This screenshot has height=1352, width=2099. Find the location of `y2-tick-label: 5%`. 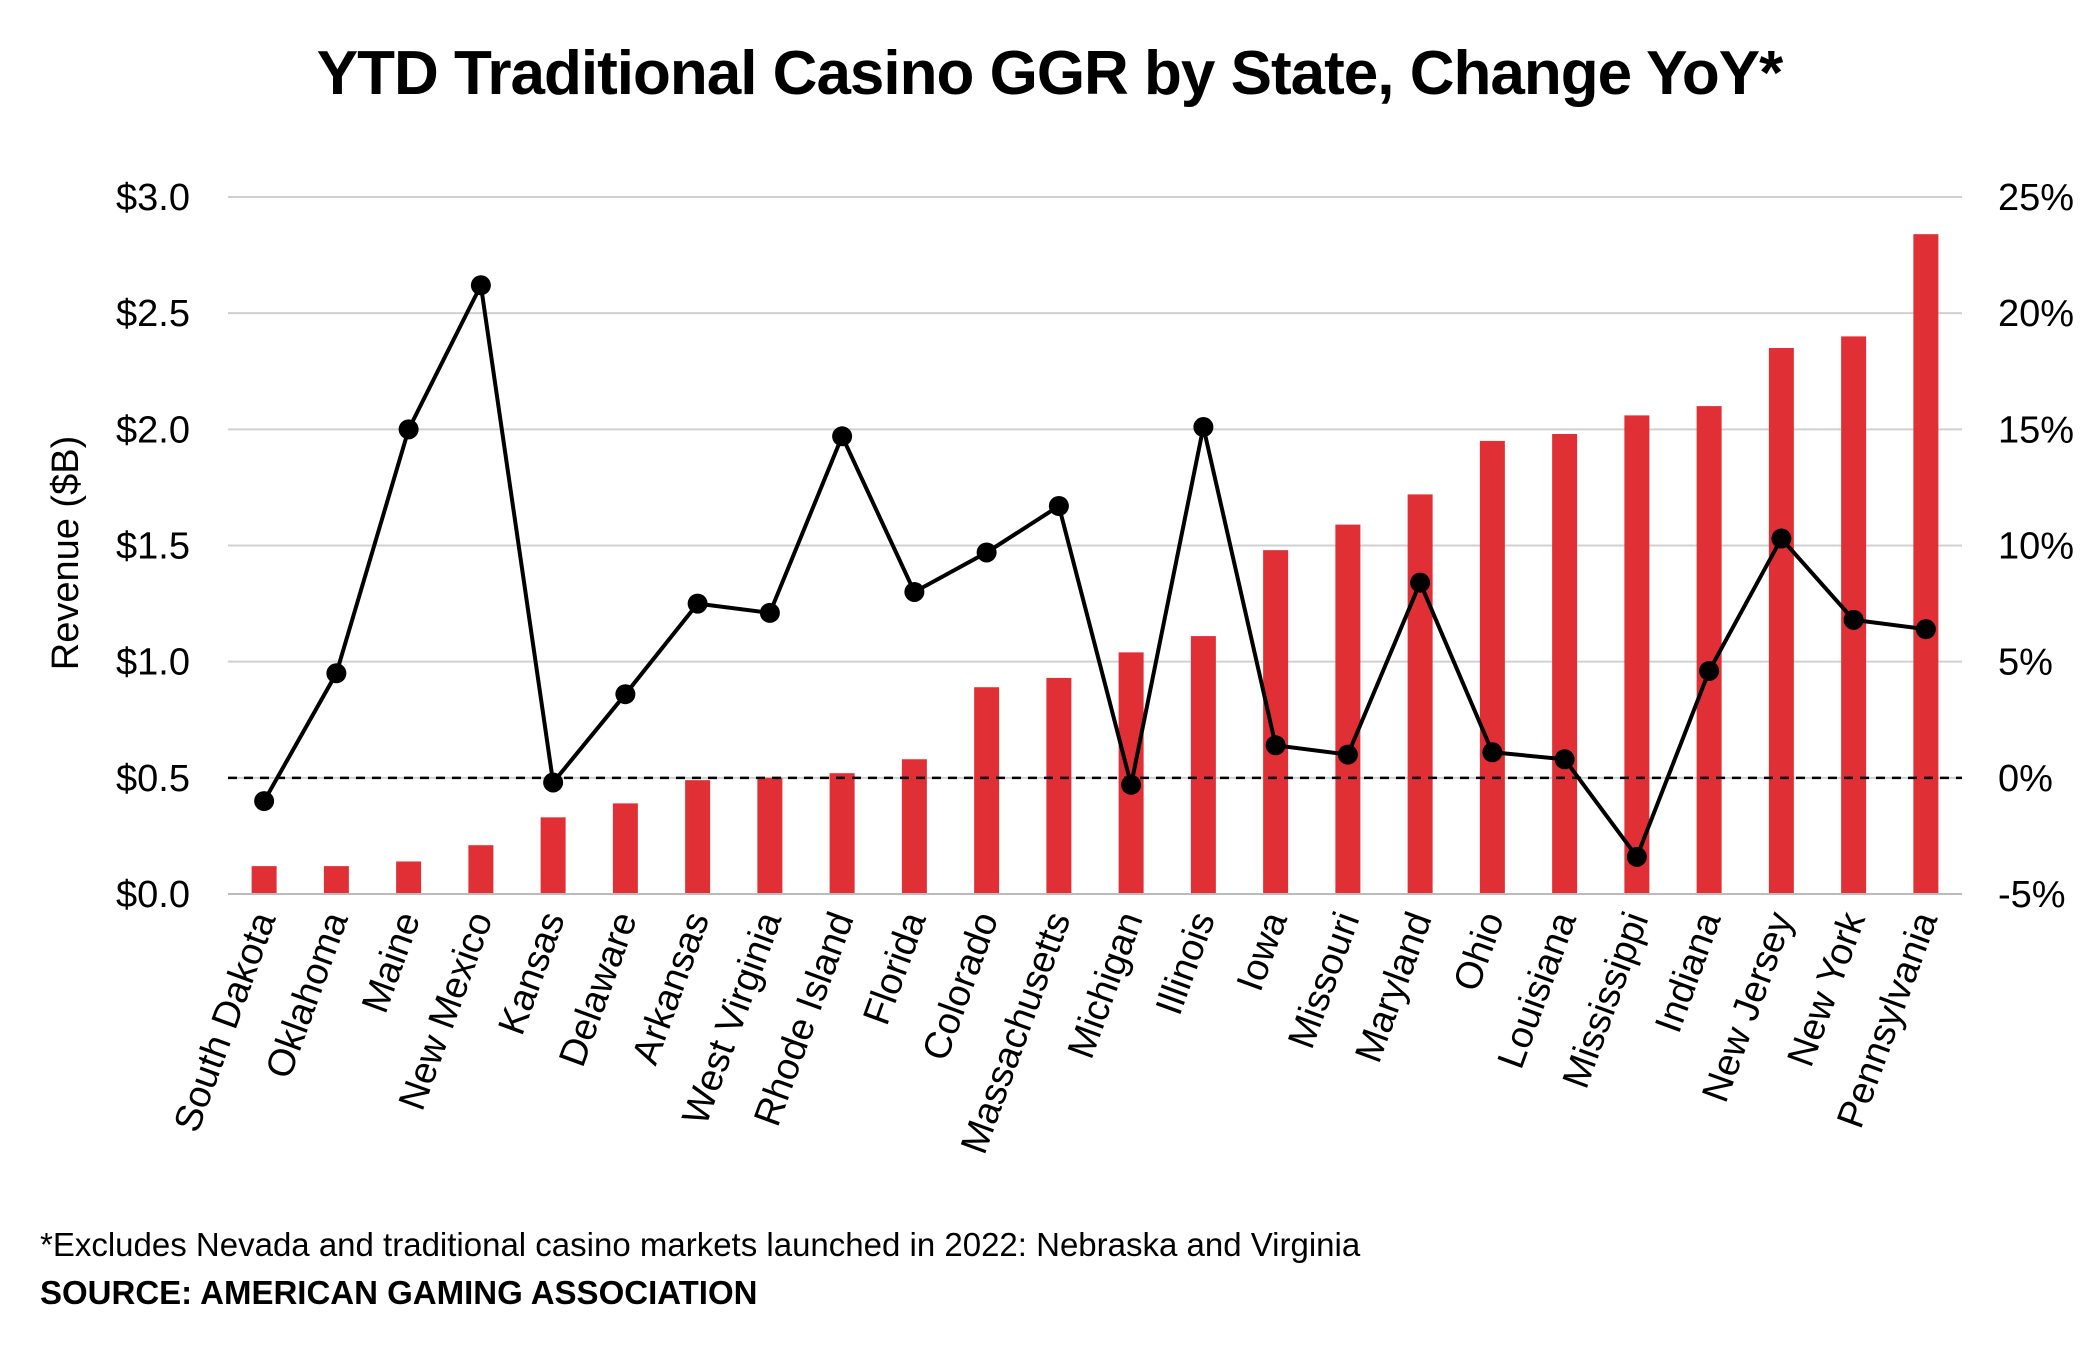

y2-tick-label: 5% is located at coordinates (2025, 663).